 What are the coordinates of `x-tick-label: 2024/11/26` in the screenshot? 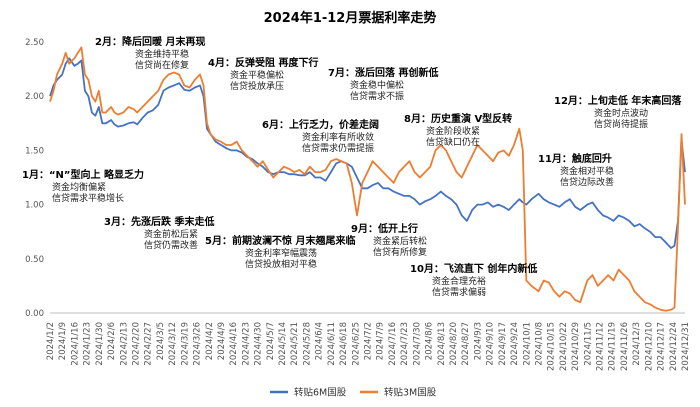 It's located at (625, 346).